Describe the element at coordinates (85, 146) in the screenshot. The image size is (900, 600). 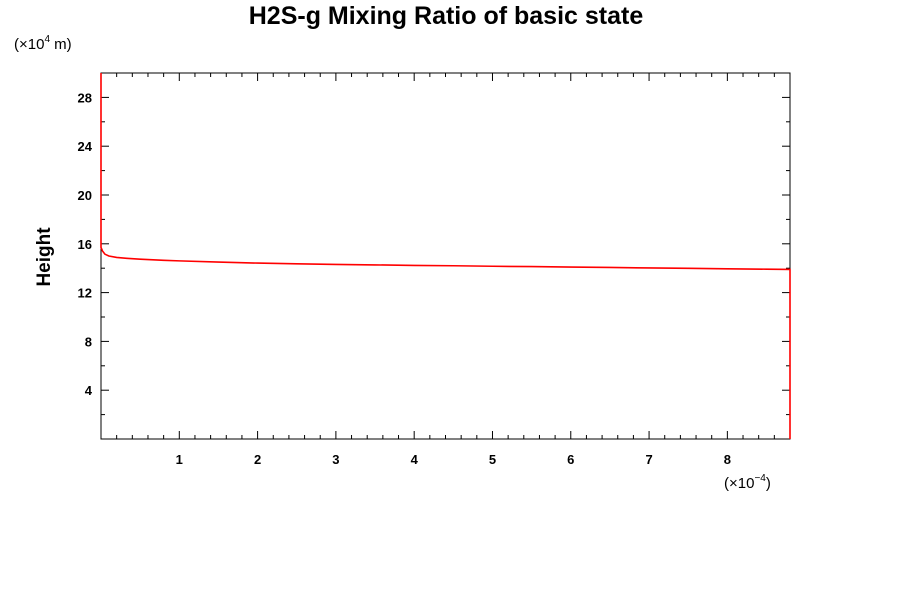
I see `y-tick-label: 24` at that location.